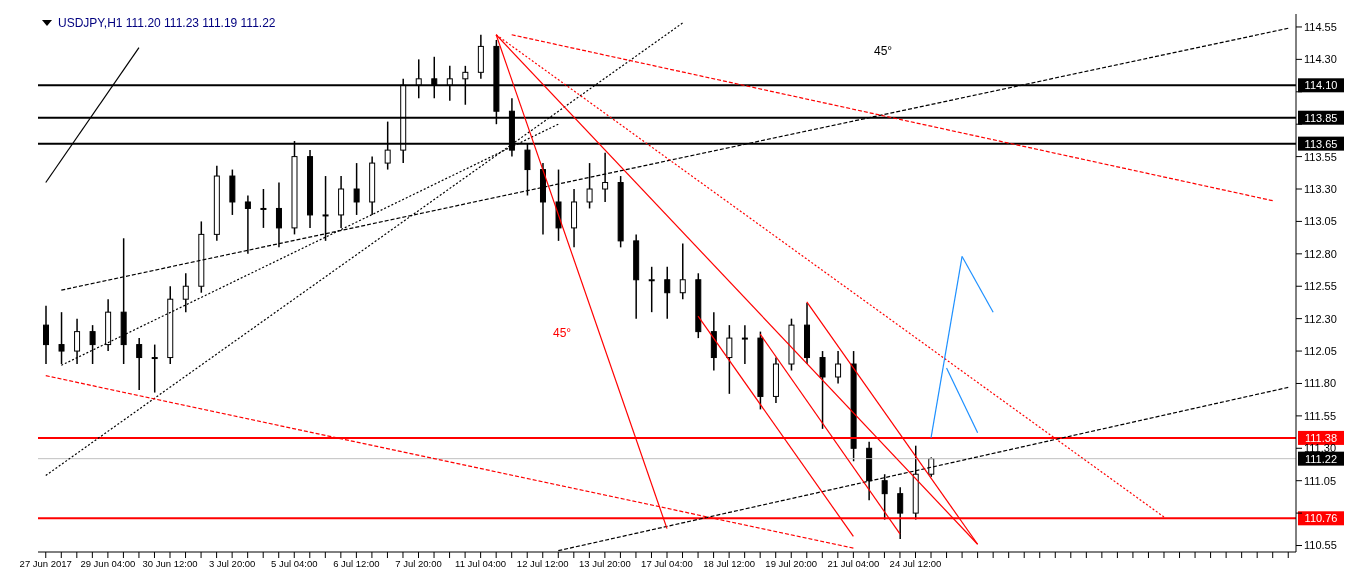 The height and width of the screenshot is (584, 1358). Describe the element at coordinates (1321, 518) in the screenshot. I see `ref-line-label: 110.76` at that location.